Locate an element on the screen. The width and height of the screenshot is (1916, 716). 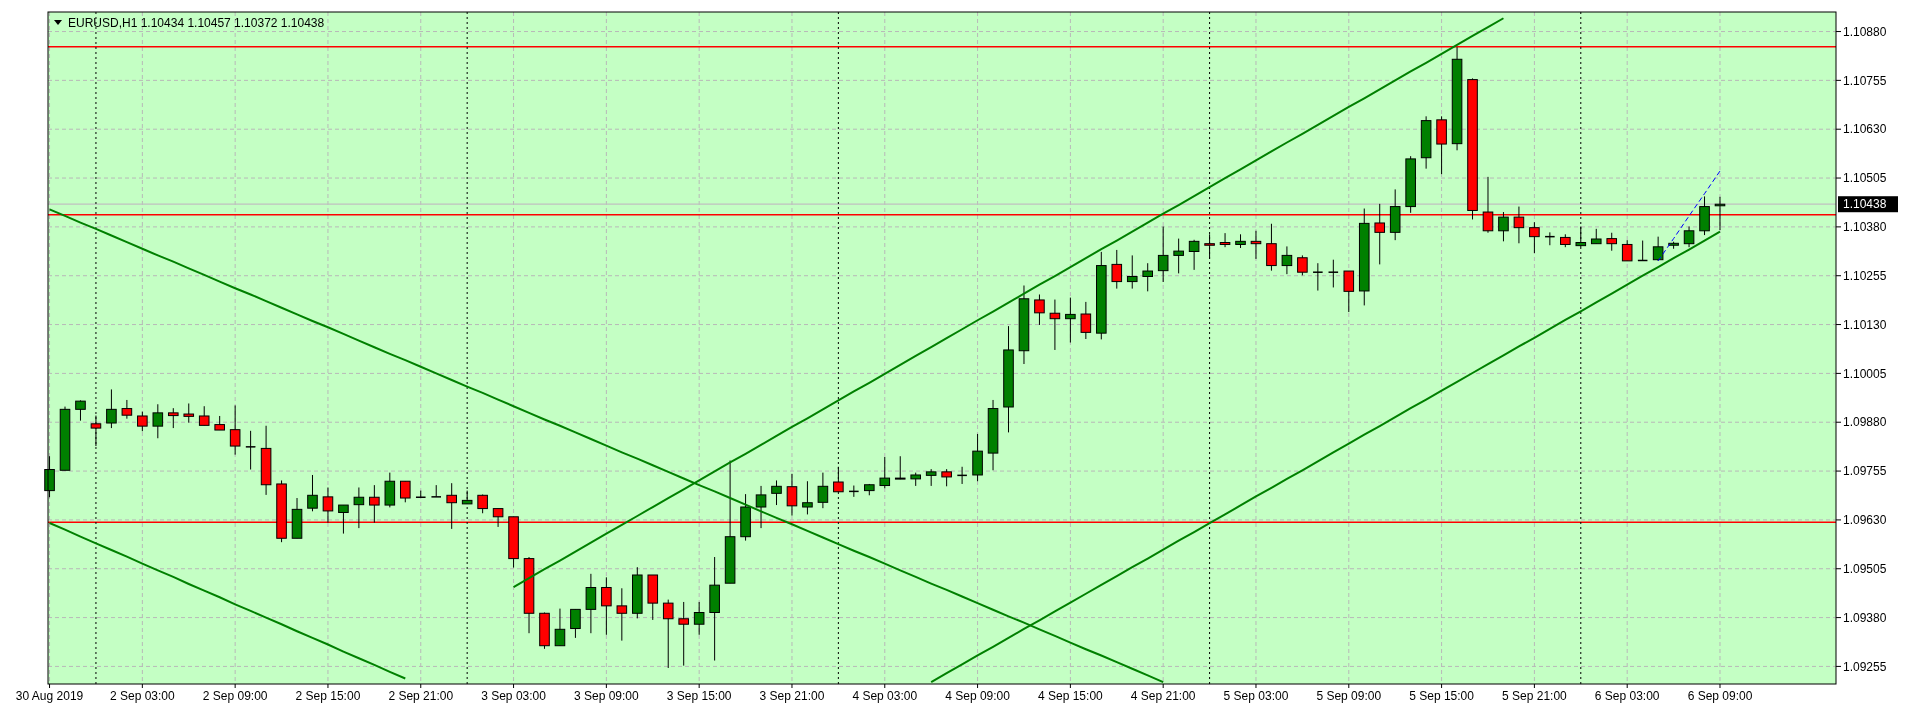
x-tick-label: 5 Sep 03:00 is located at coordinates (1256, 696).